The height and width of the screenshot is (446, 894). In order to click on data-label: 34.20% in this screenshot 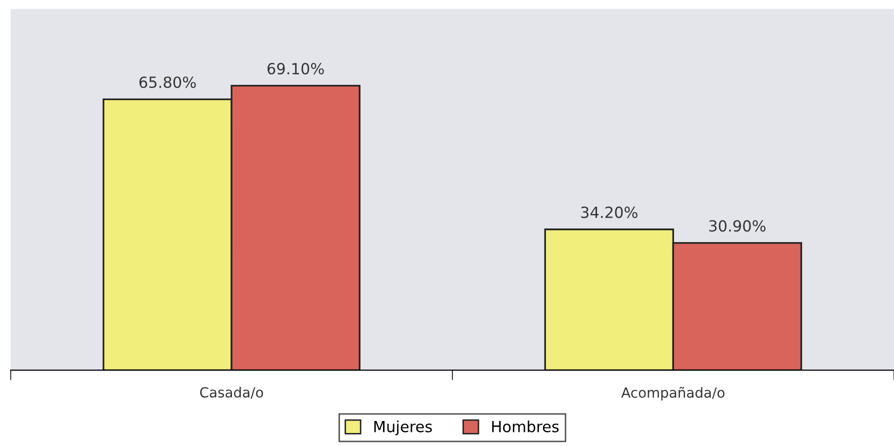, I will do `click(609, 212)`.